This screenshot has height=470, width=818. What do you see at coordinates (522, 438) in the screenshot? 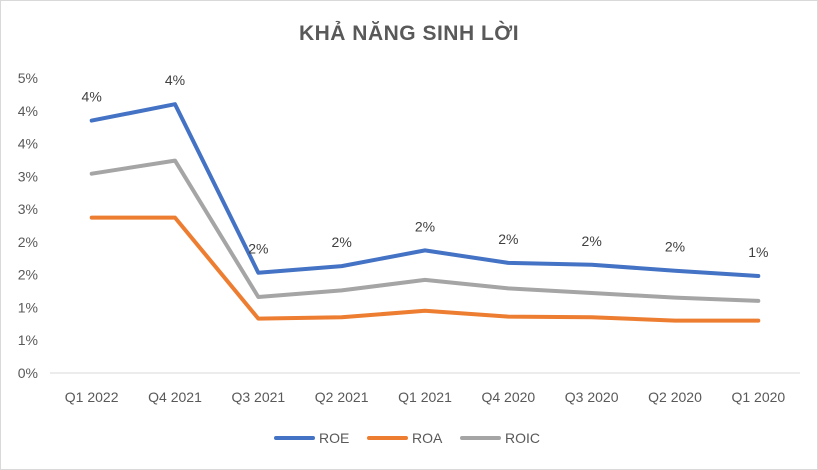
I see `legend-label-roic: ROIC` at bounding box center [522, 438].